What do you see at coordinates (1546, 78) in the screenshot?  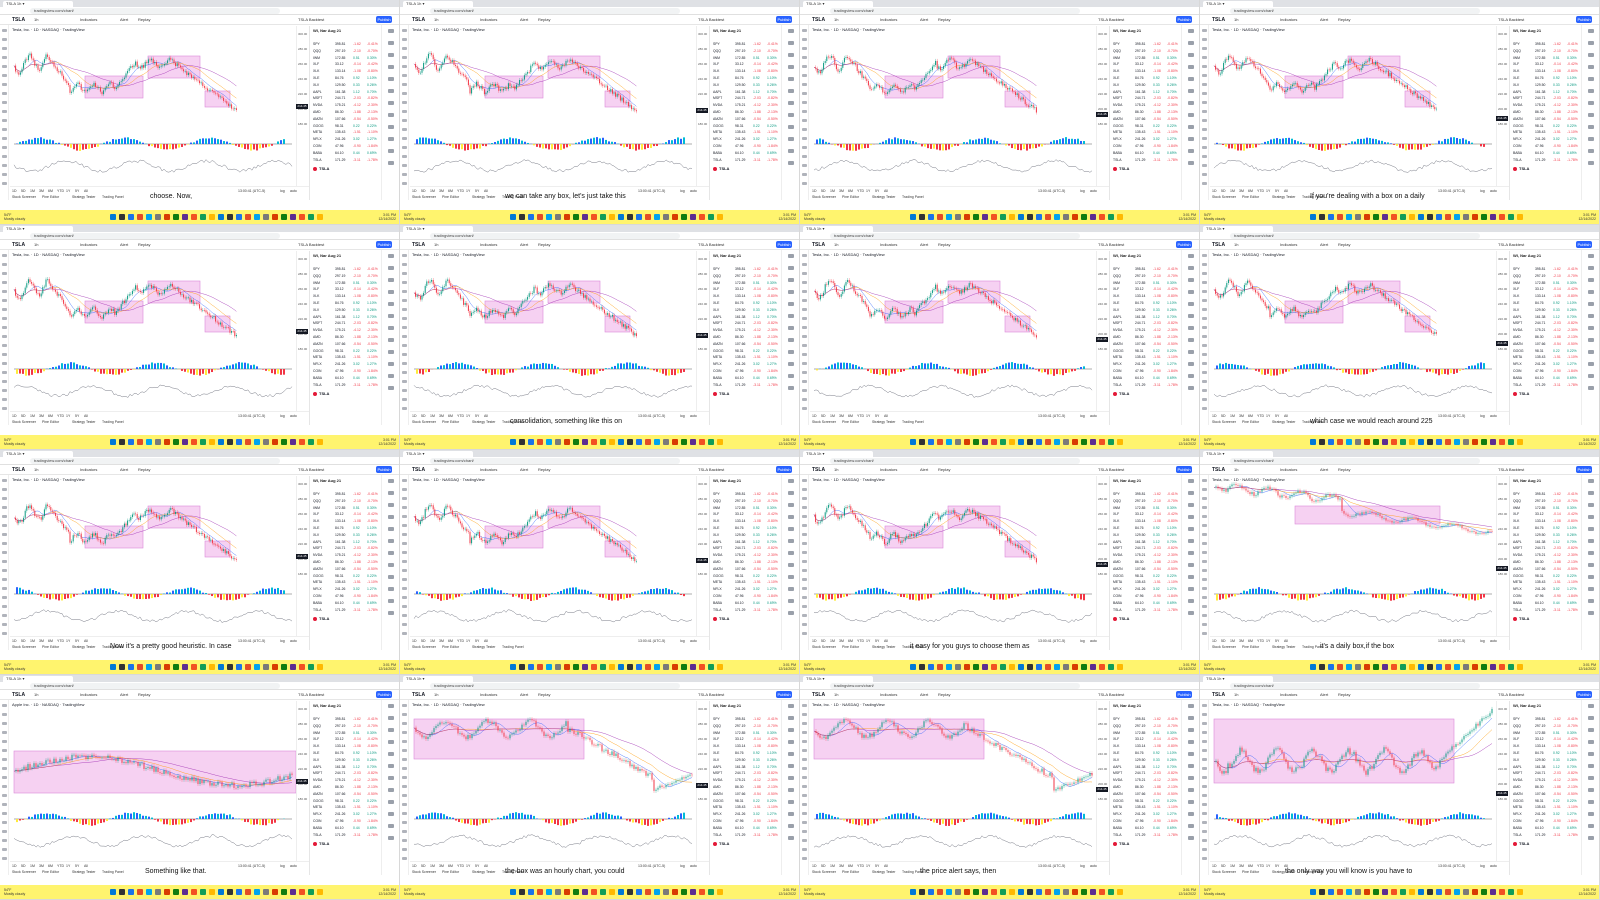 I see `watchlist-row: XLE 84.76 0.92 1.10%` at bounding box center [1546, 78].